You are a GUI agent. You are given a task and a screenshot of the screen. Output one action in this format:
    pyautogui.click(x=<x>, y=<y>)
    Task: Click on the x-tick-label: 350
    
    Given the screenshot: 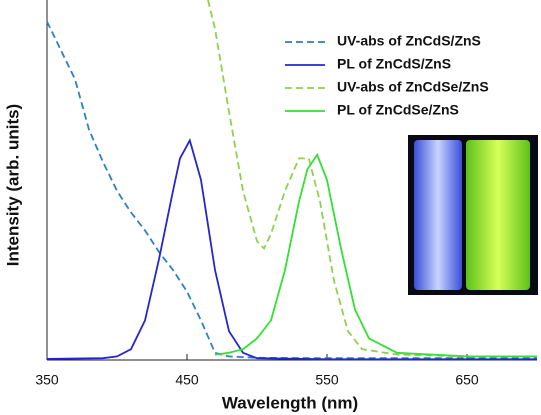 What is the action you would take?
    pyautogui.click(x=47, y=380)
    